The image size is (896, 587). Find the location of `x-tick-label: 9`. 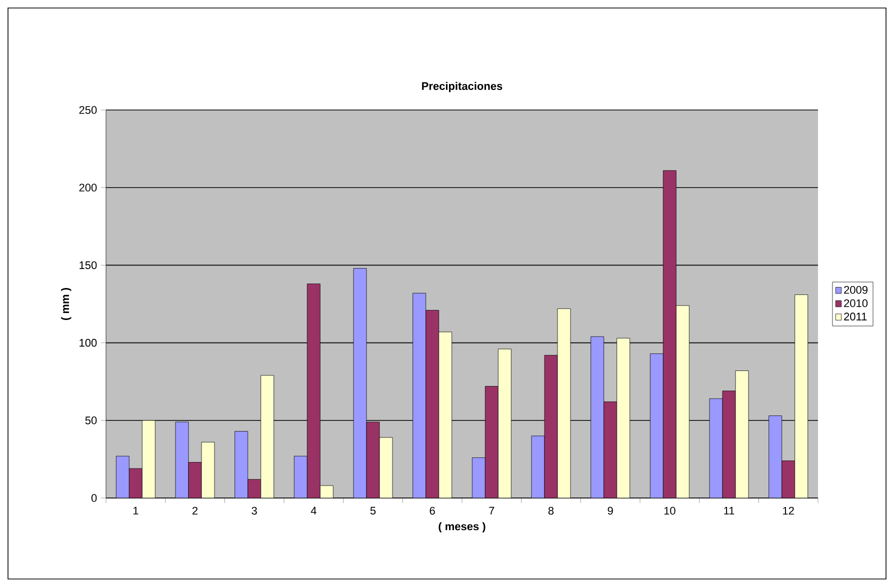

x-tick-label: 9 is located at coordinates (610, 510).